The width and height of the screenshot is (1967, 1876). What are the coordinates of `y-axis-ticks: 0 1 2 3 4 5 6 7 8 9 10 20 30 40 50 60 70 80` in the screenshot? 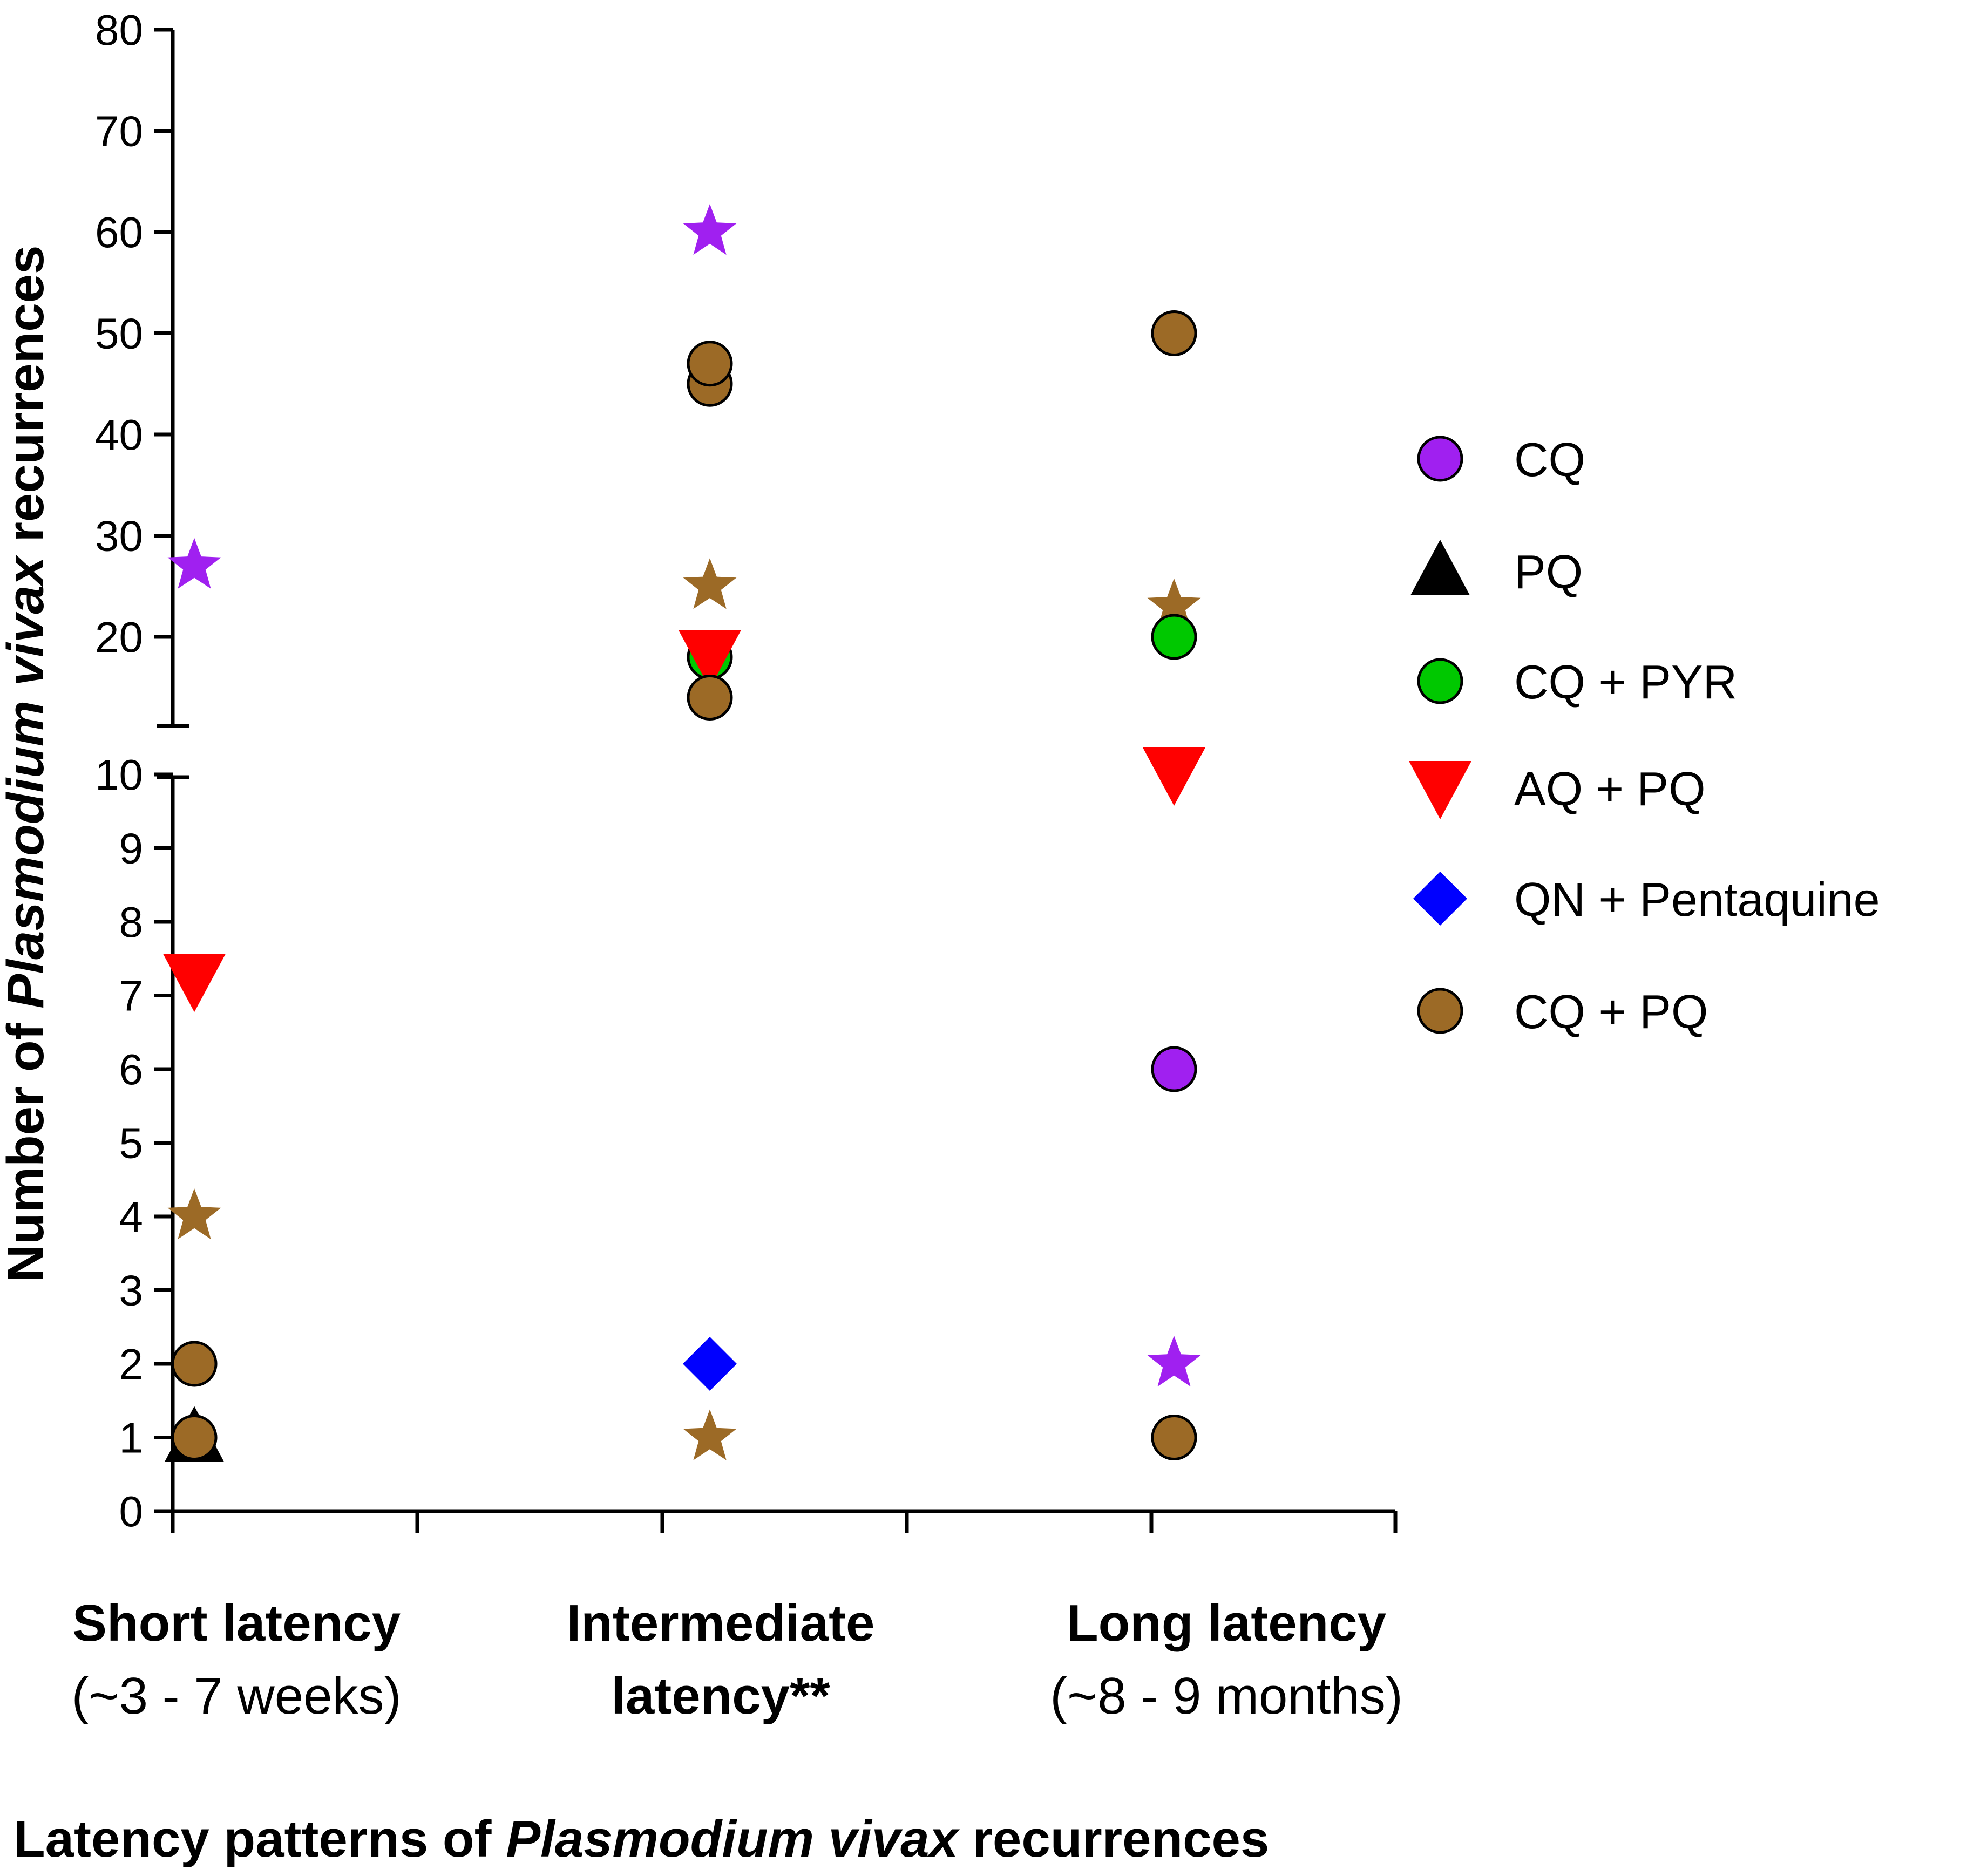 It's located at (134, 770).